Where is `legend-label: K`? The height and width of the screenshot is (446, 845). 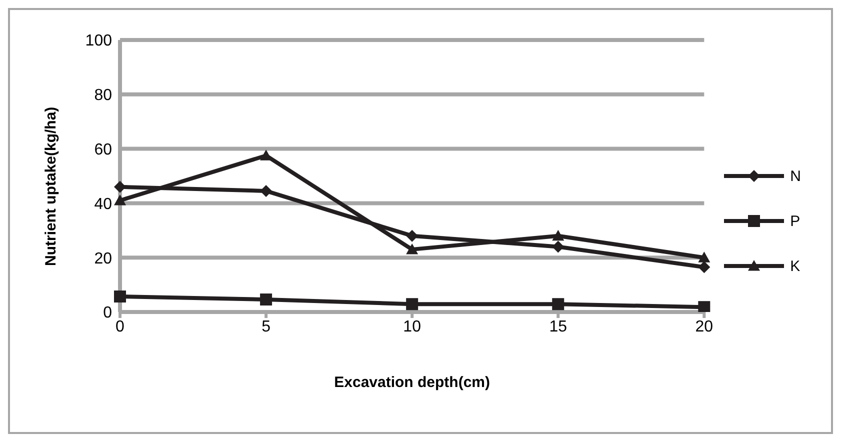
legend-label: K is located at coordinates (795, 266).